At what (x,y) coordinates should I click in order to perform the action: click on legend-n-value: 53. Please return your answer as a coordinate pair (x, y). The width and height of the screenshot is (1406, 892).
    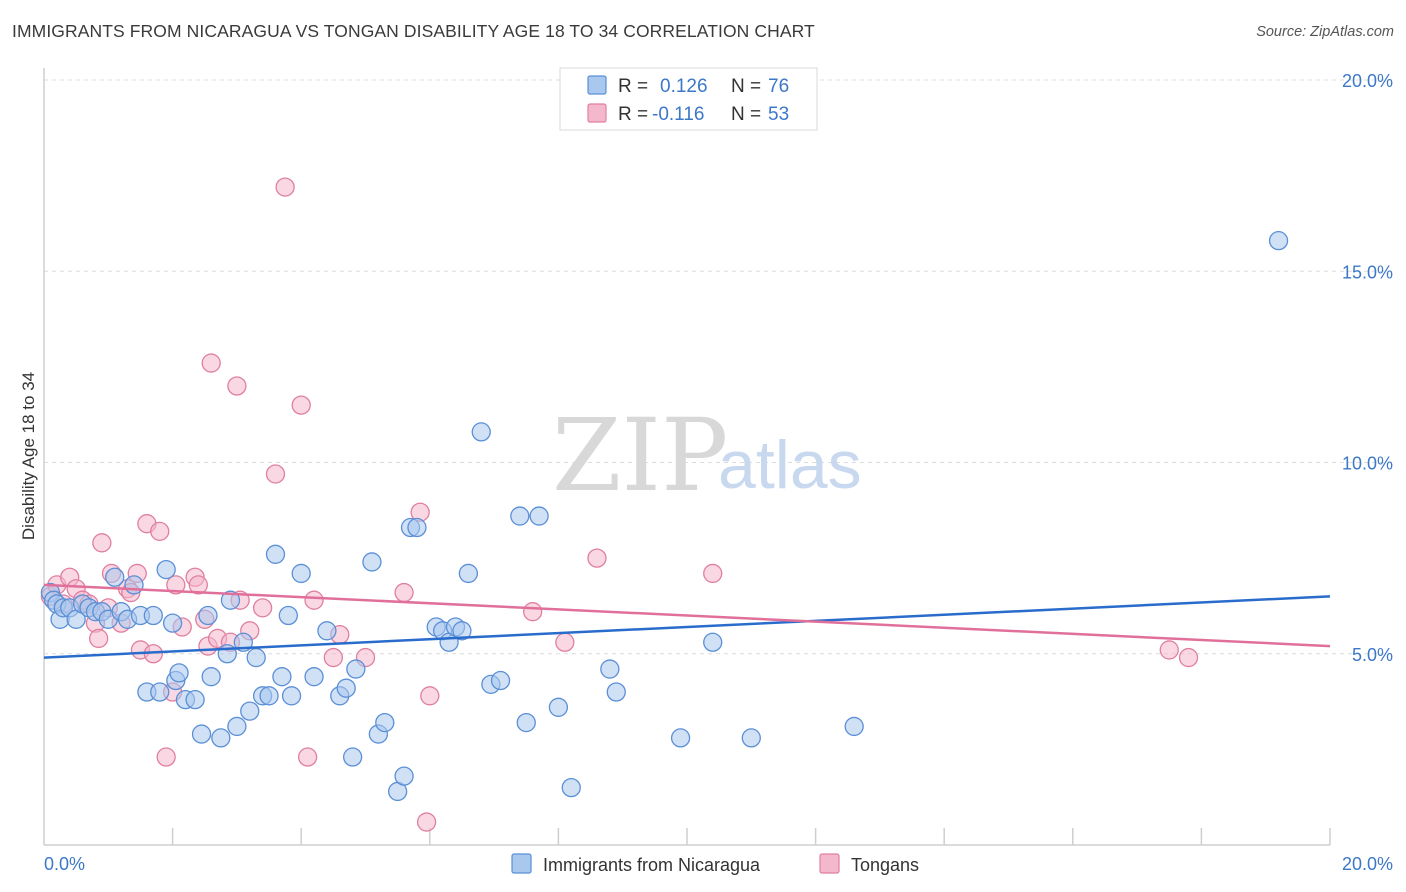
    Looking at the image, I should click on (778, 114).